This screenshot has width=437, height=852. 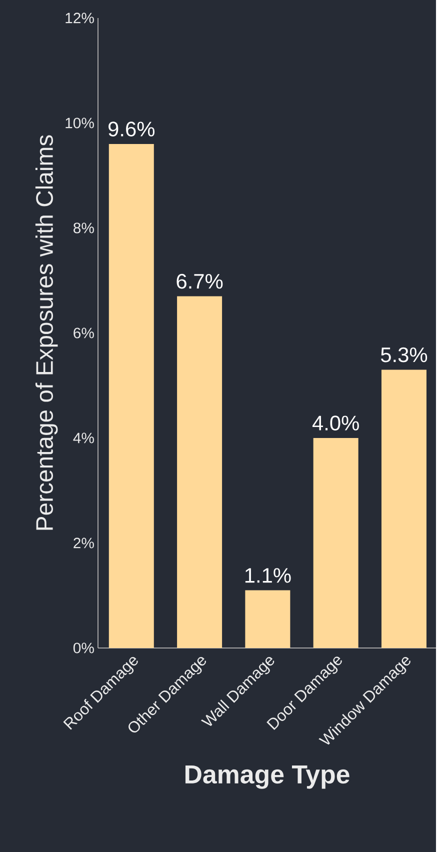 What do you see at coordinates (404, 354) in the screenshot?
I see `data-label: 5.3%` at bounding box center [404, 354].